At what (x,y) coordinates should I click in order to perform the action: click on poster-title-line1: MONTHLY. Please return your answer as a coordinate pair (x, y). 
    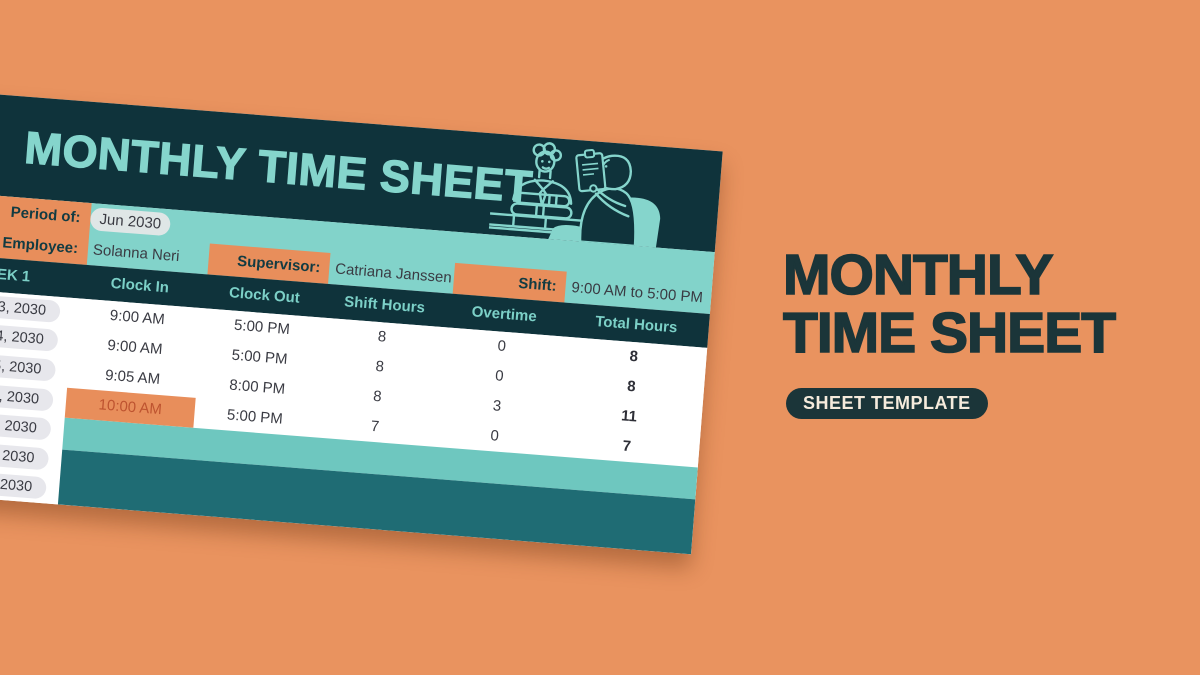
    Looking at the image, I should click on (918, 275).